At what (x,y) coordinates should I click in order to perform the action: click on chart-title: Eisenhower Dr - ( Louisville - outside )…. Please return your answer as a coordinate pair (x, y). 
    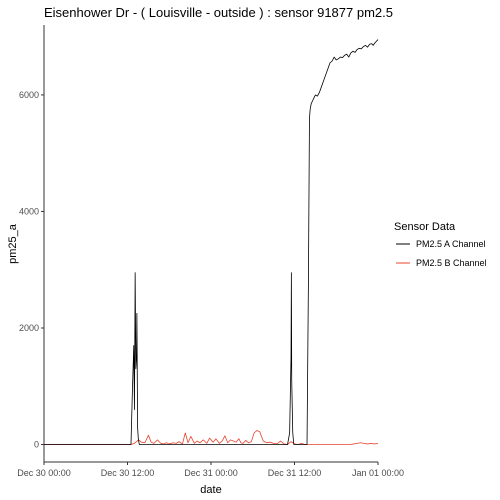
    Looking at the image, I should click on (218, 12).